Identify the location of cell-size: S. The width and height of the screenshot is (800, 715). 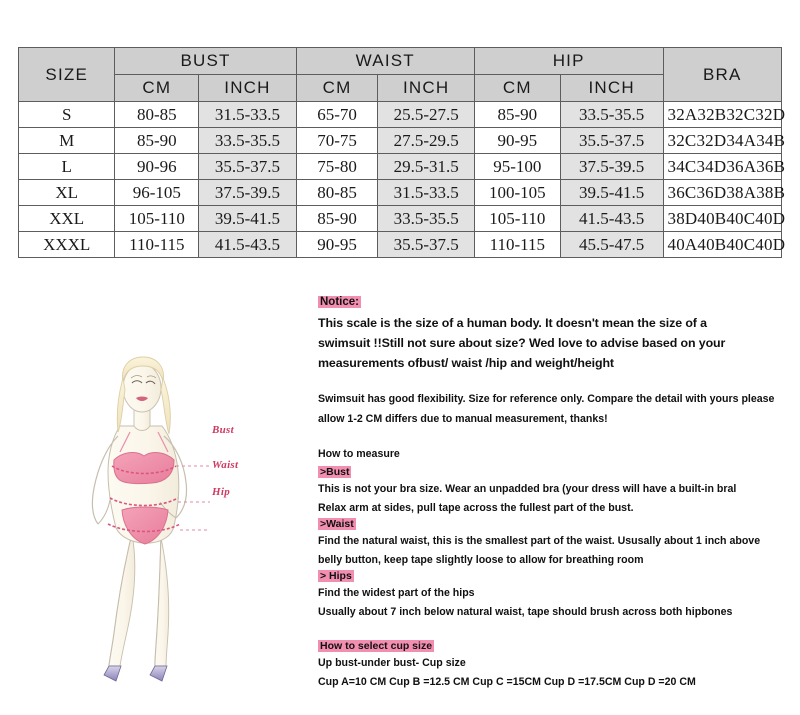
(66, 114).